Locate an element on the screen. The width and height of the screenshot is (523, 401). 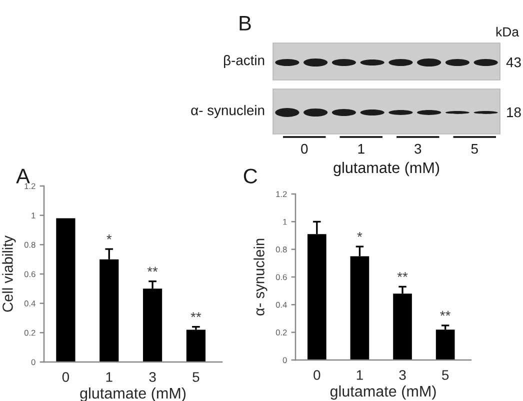
x-axis-title: glutamate (mM) is located at coordinates (383, 392).